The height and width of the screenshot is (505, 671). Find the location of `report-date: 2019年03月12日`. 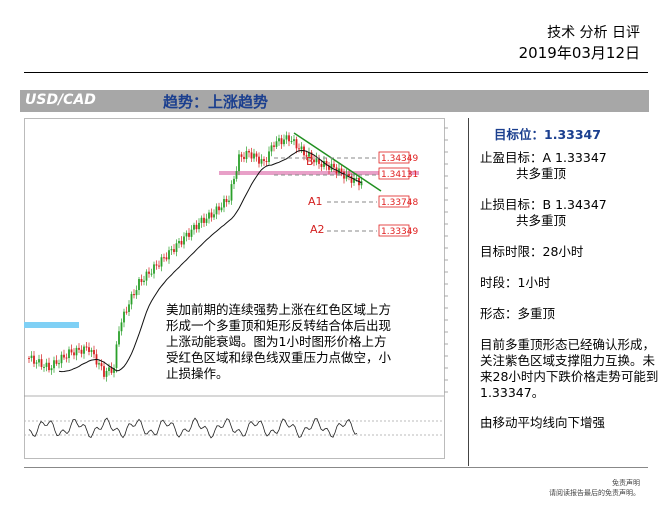

report-date: 2019年03月12日 is located at coordinates (579, 53).